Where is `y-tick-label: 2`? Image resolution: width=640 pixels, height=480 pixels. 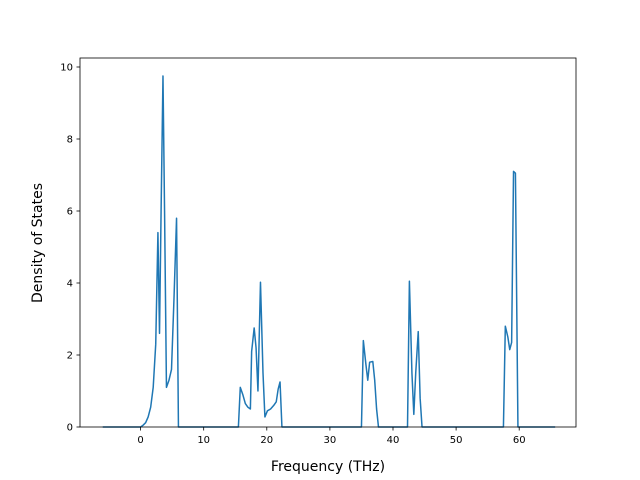
y-tick-label: 2 is located at coordinates (70, 356).